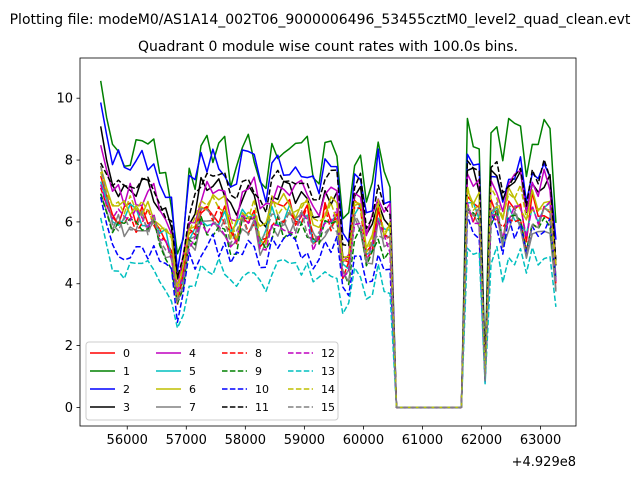  Describe the element at coordinates (69, 346) in the screenshot. I see `y-tick-label: 2` at that location.